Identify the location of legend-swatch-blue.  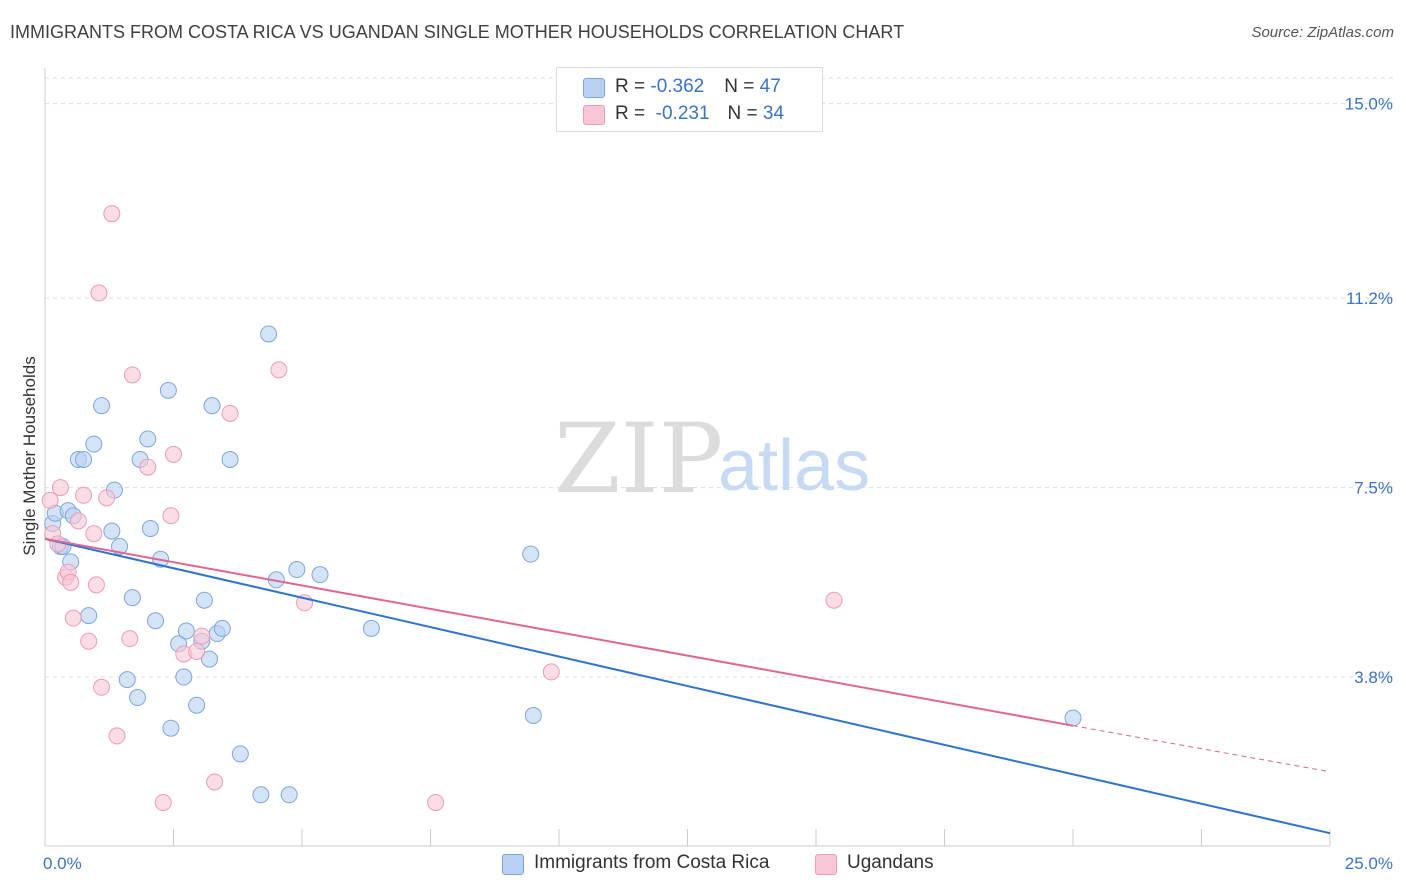
(594, 88).